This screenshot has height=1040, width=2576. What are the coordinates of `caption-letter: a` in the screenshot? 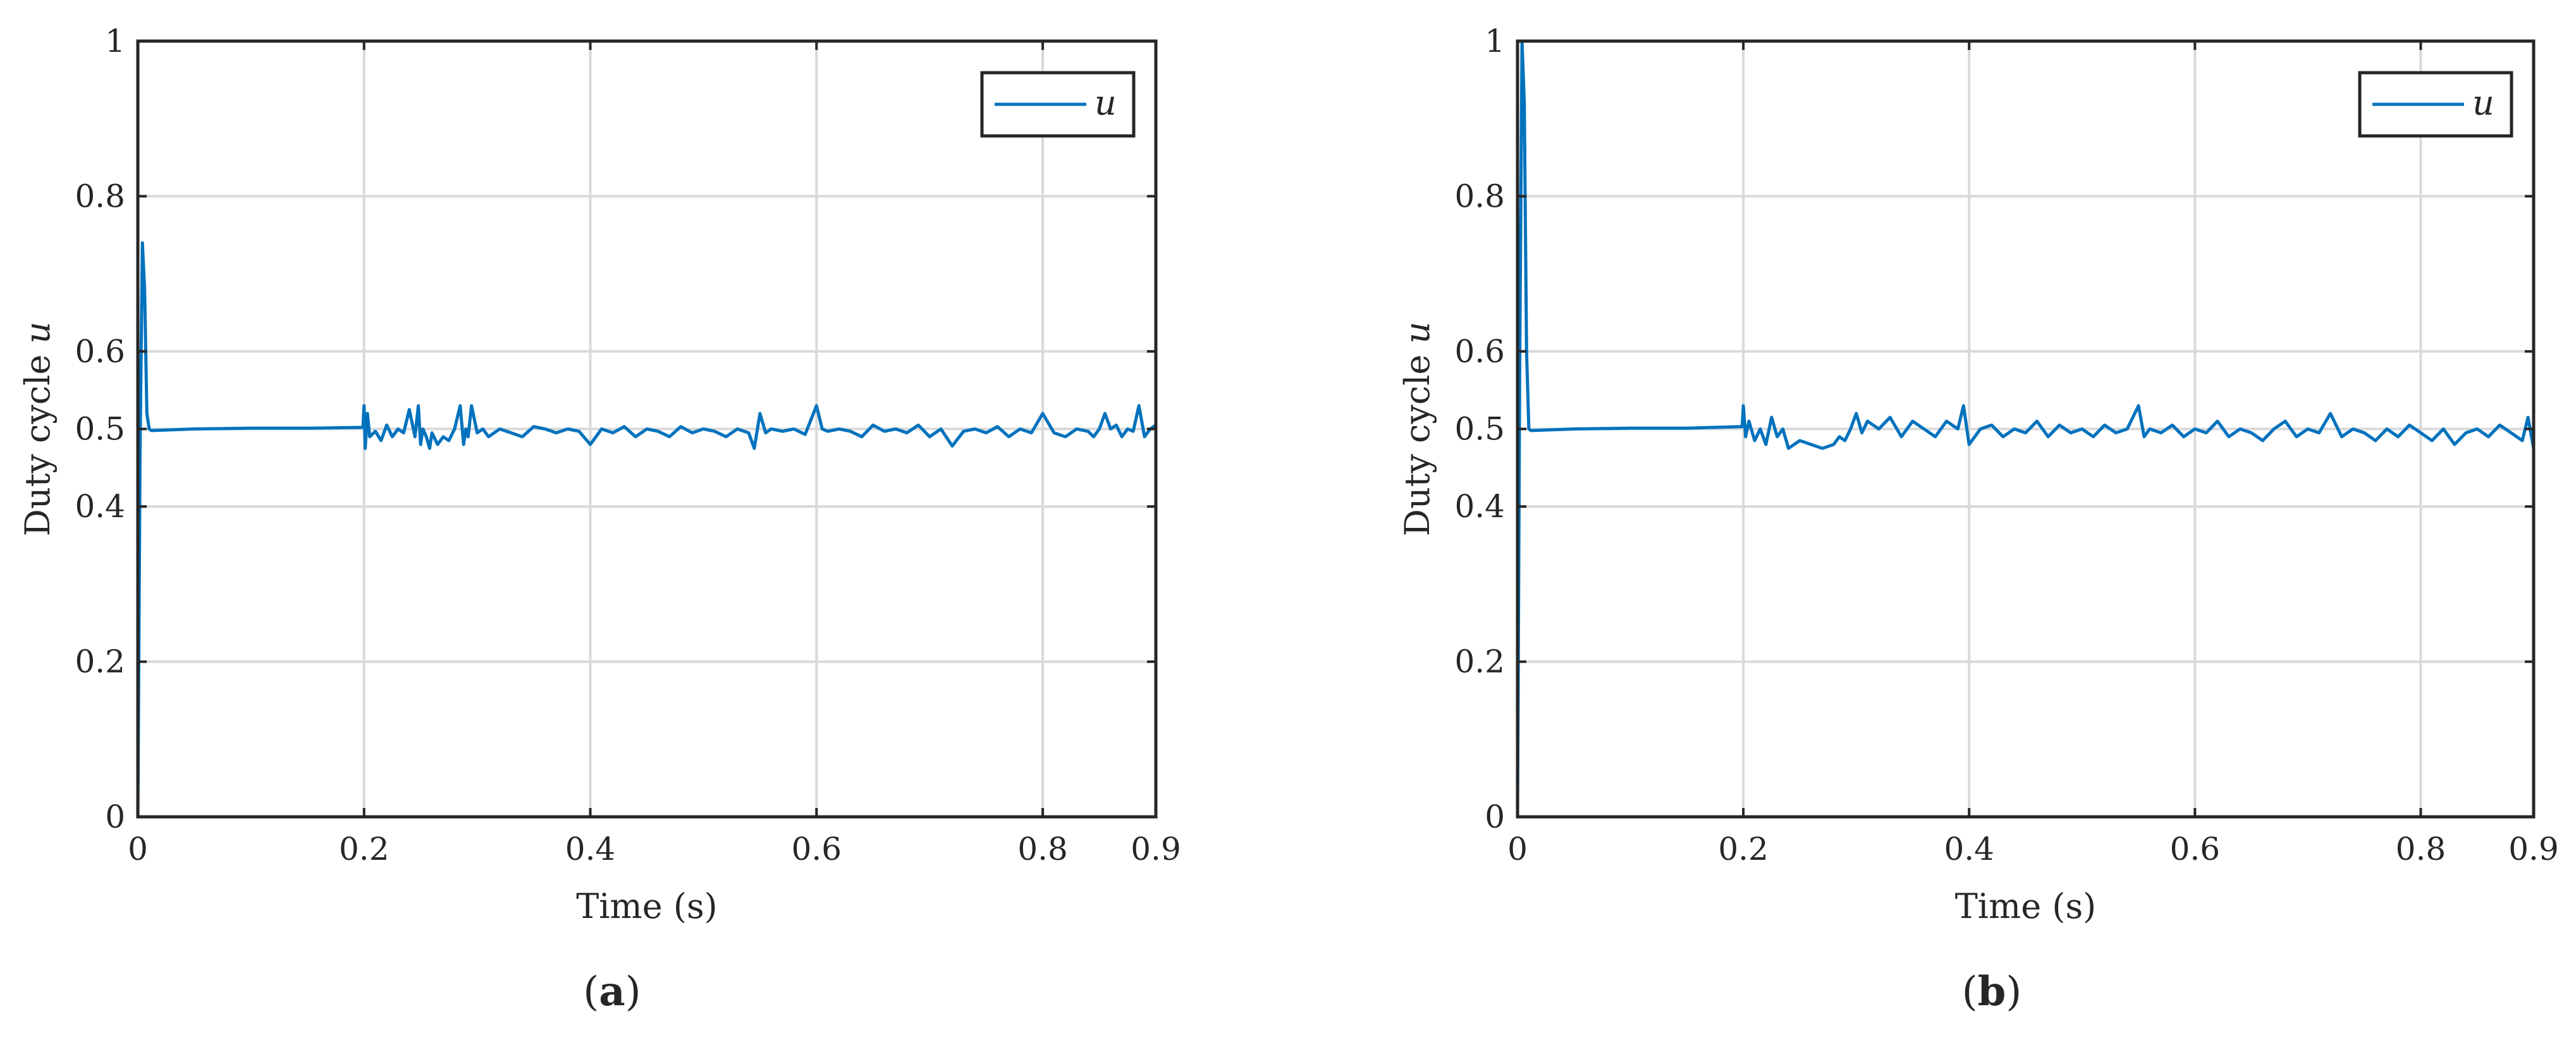 It's located at (612, 991).